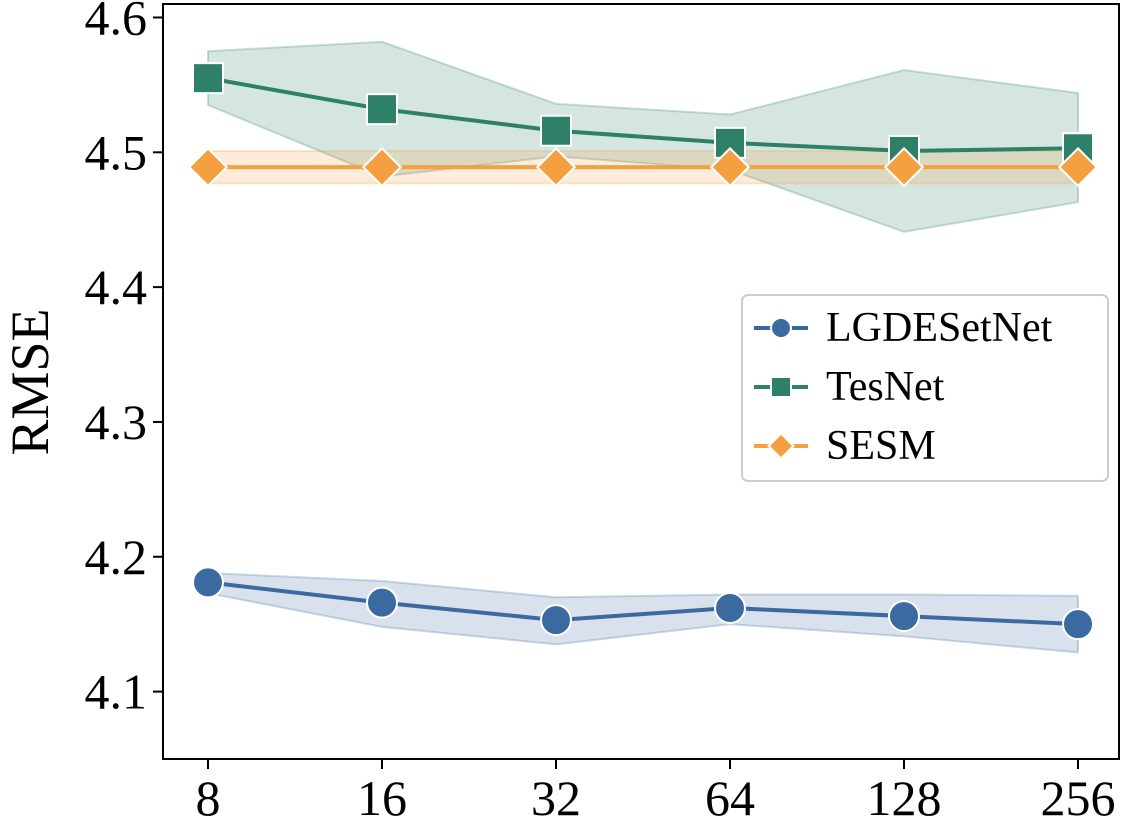 The height and width of the screenshot is (823, 1136). I want to click on tesnet-line, so click(643, 114).